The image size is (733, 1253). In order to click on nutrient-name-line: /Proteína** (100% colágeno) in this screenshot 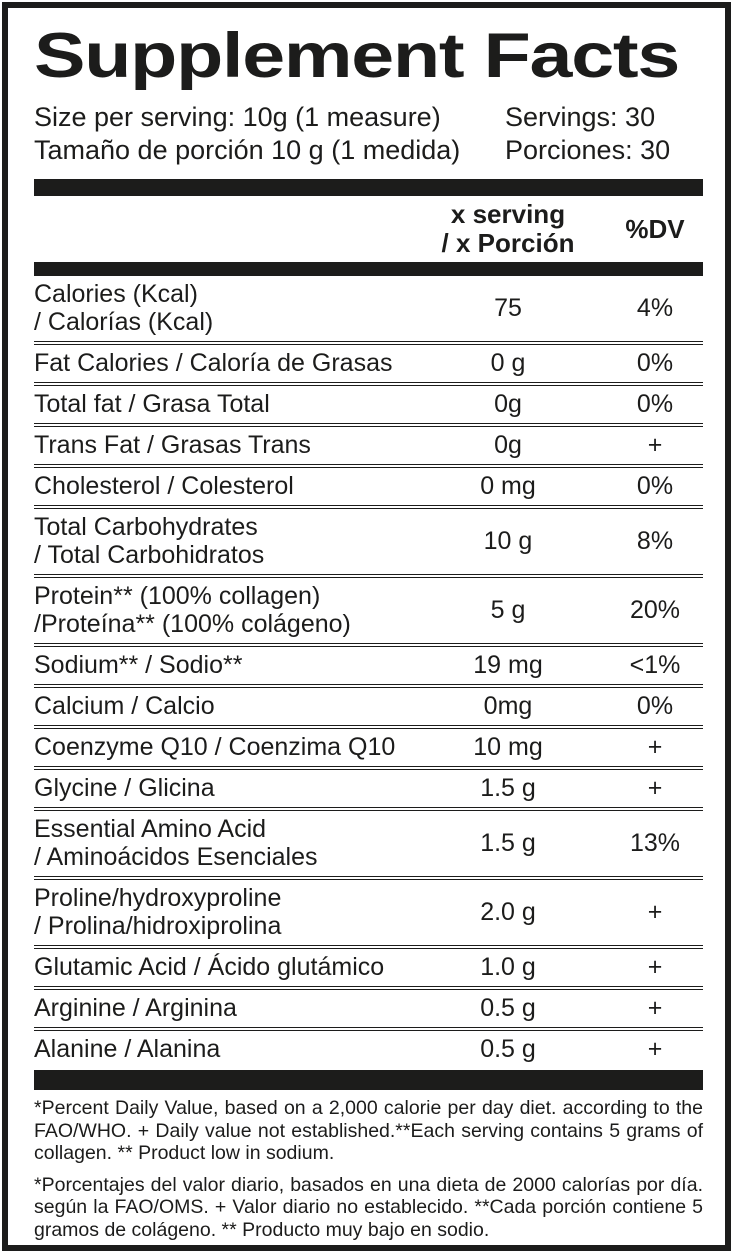, I will do `click(192, 624)`.